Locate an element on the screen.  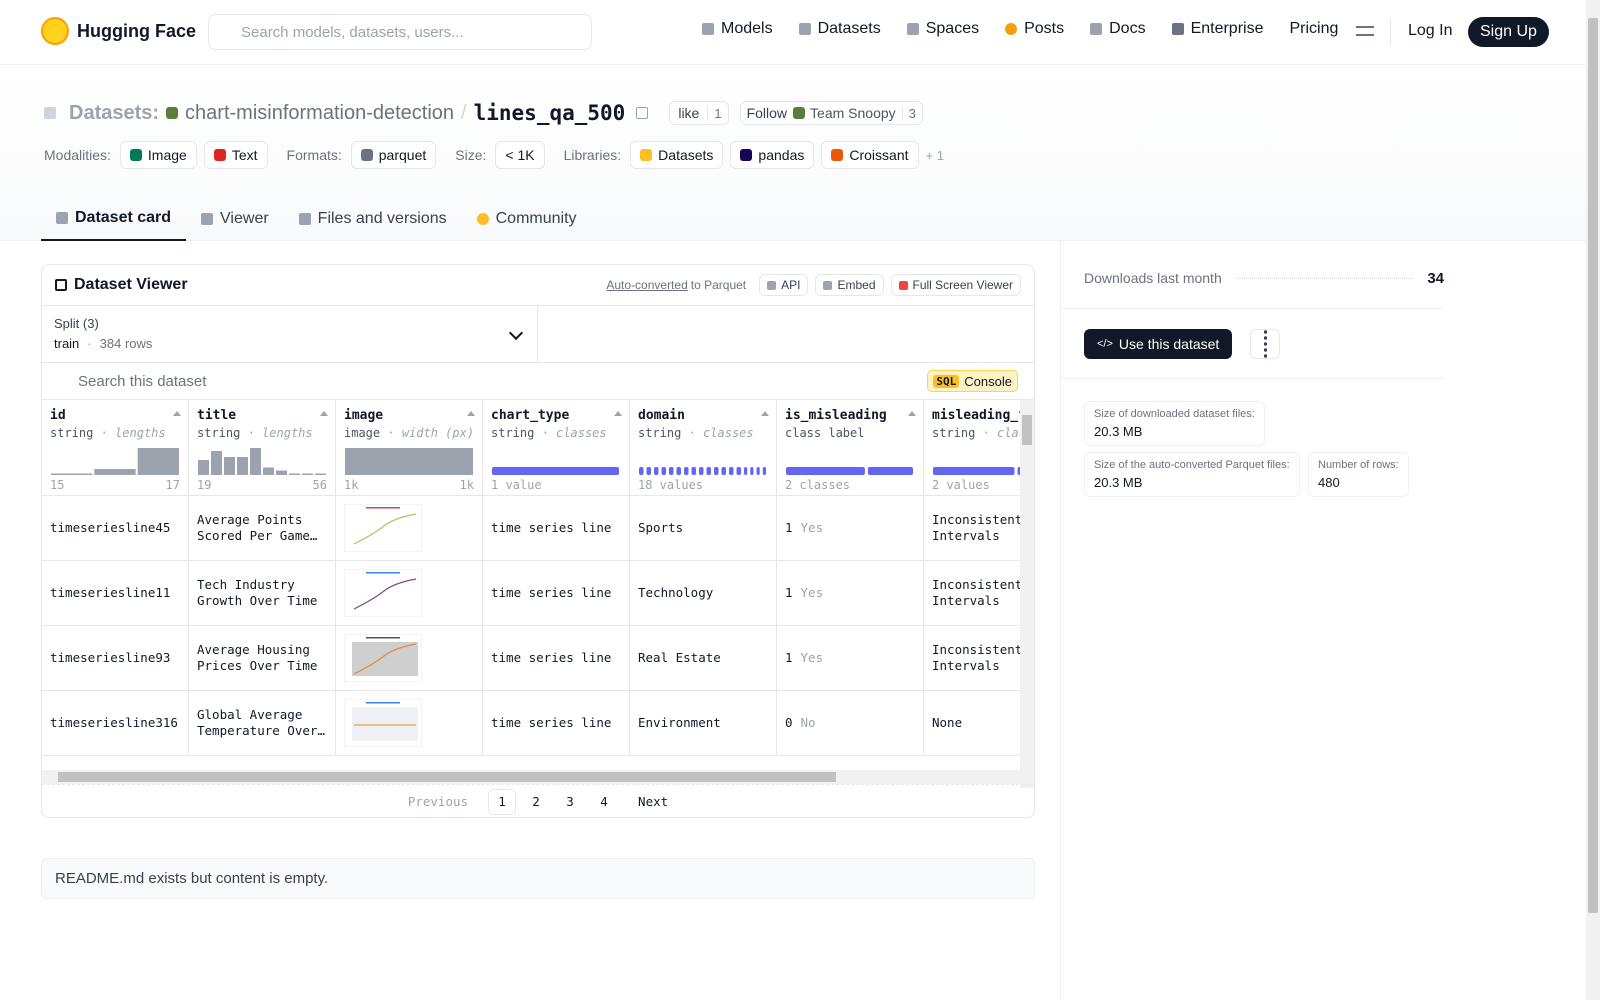
table-cell: time series line is located at coordinates (556, 528).